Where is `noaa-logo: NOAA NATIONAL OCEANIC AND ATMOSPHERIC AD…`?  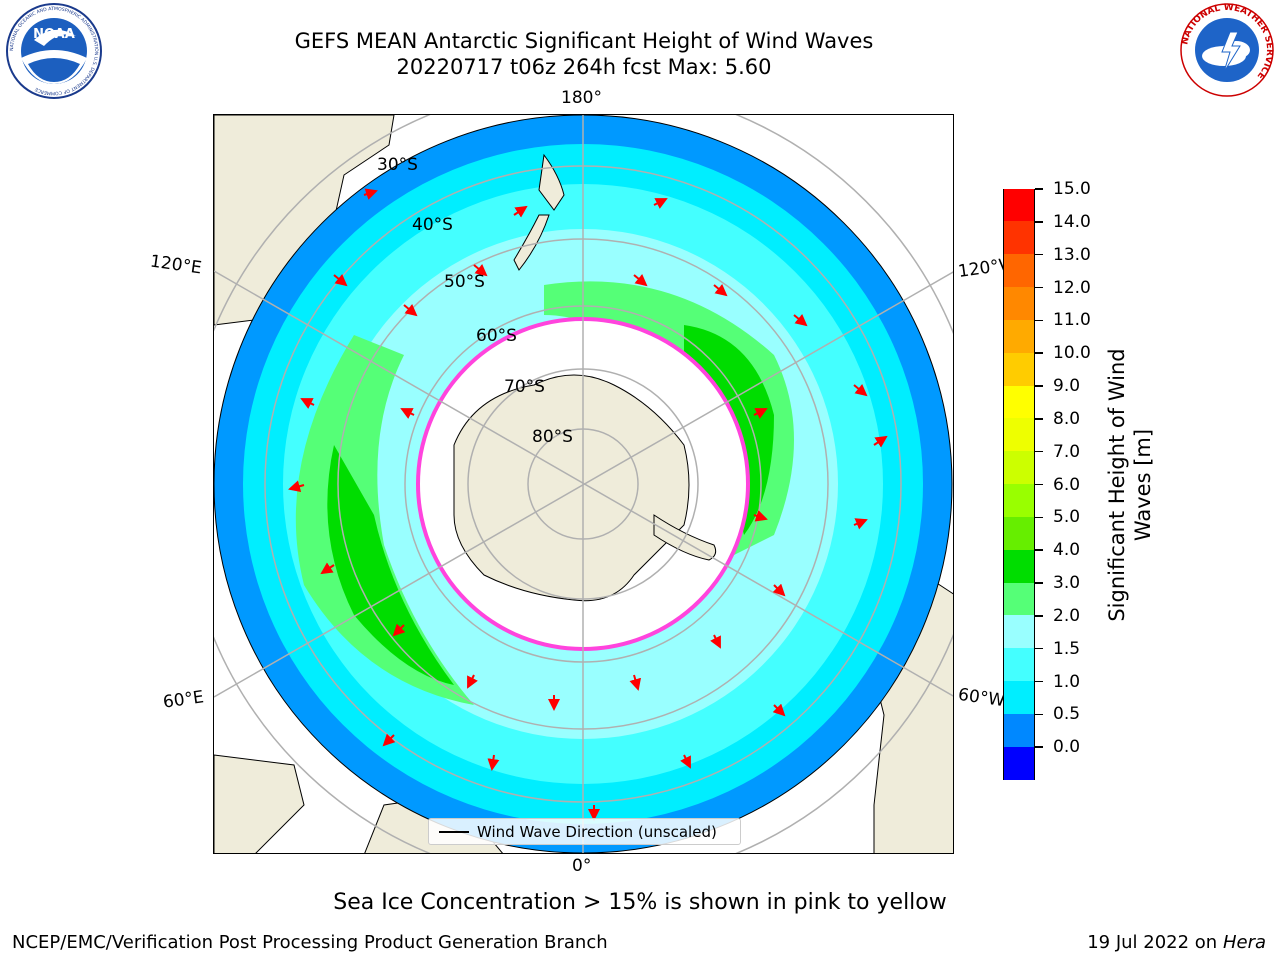 noaa-logo: NOAA NATIONAL OCEANIC AND ATMOSPHERIC AD… is located at coordinates (54, 51).